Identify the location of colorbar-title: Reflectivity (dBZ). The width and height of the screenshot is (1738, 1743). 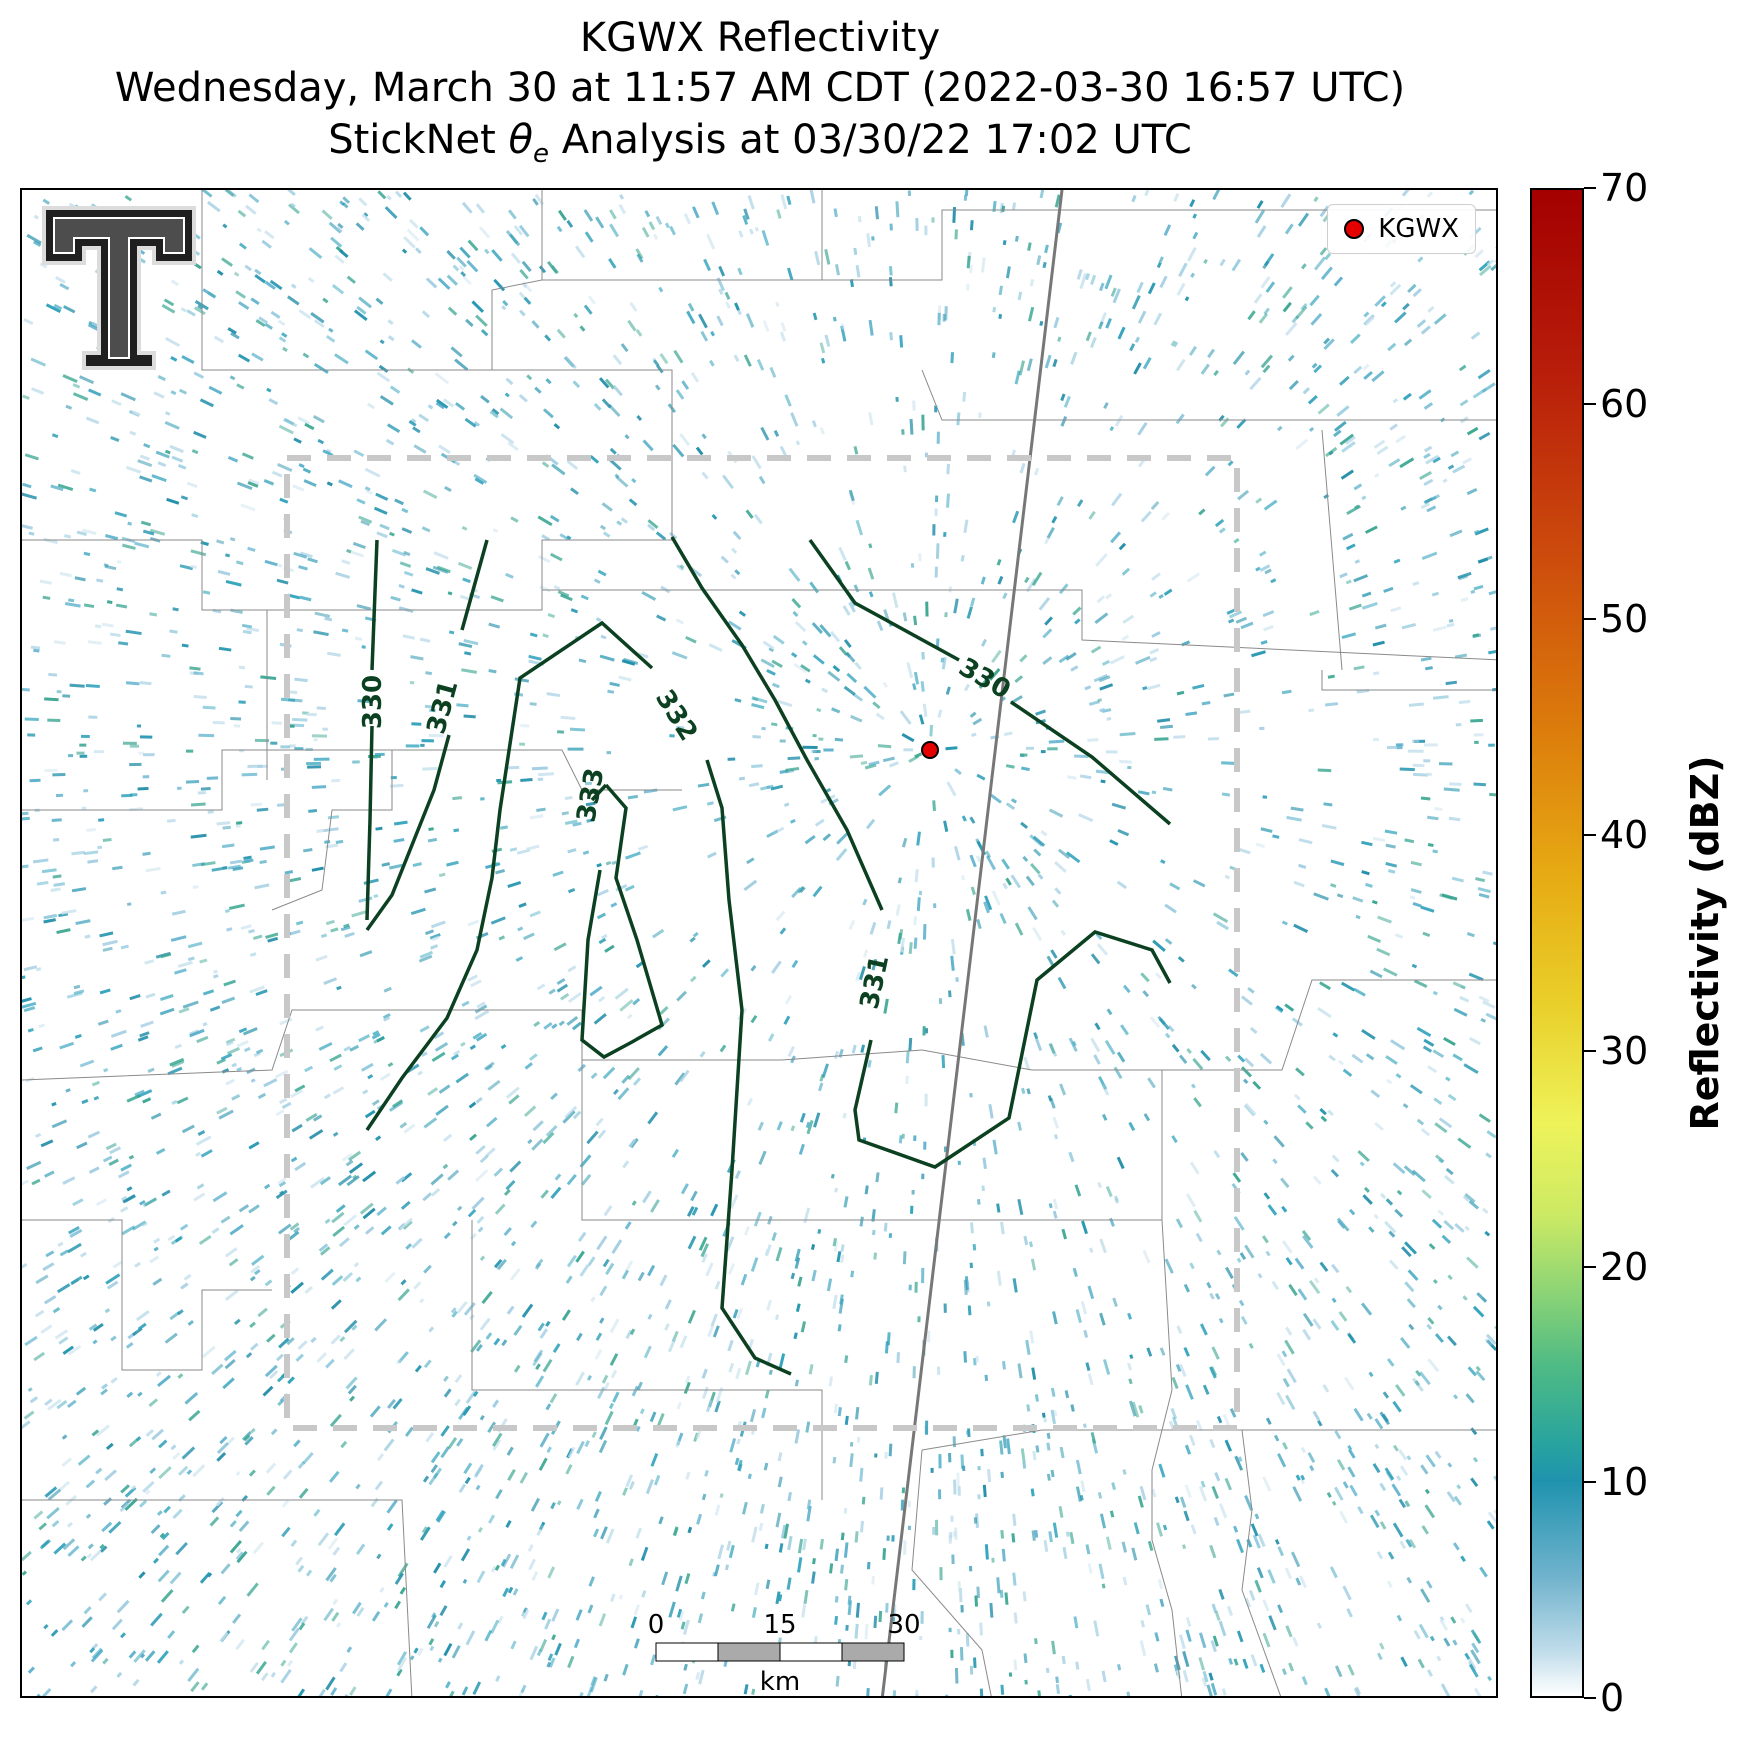
(1705, 943).